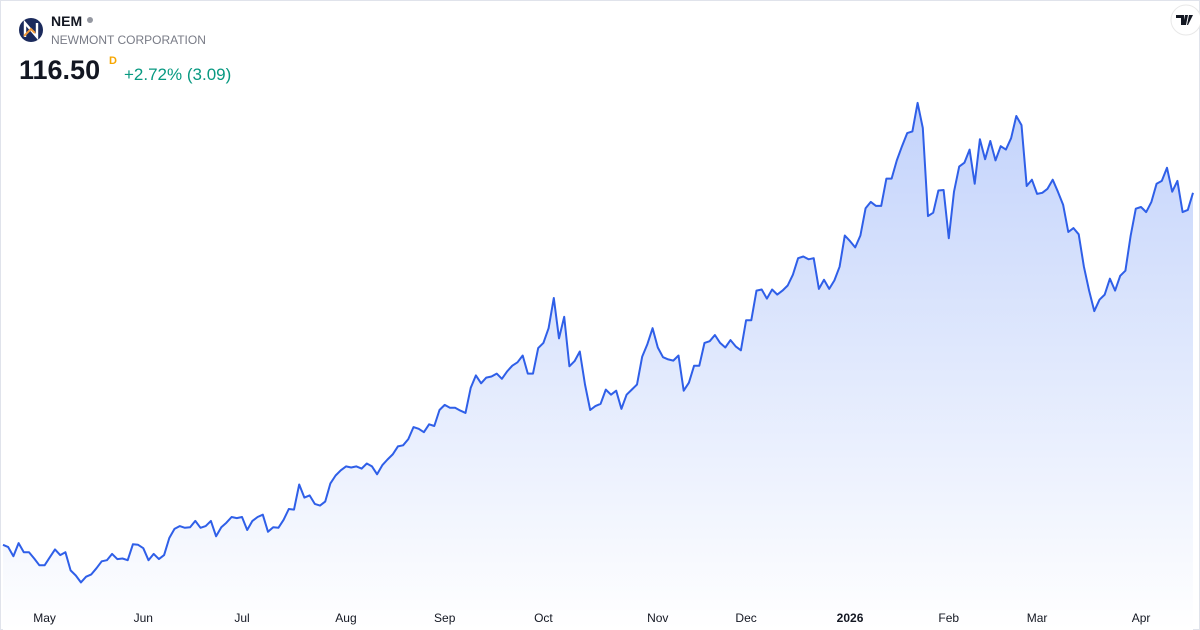 This screenshot has width=1200, height=630. What do you see at coordinates (850, 618) in the screenshot?
I see `x-tick-label: 2026` at bounding box center [850, 618].